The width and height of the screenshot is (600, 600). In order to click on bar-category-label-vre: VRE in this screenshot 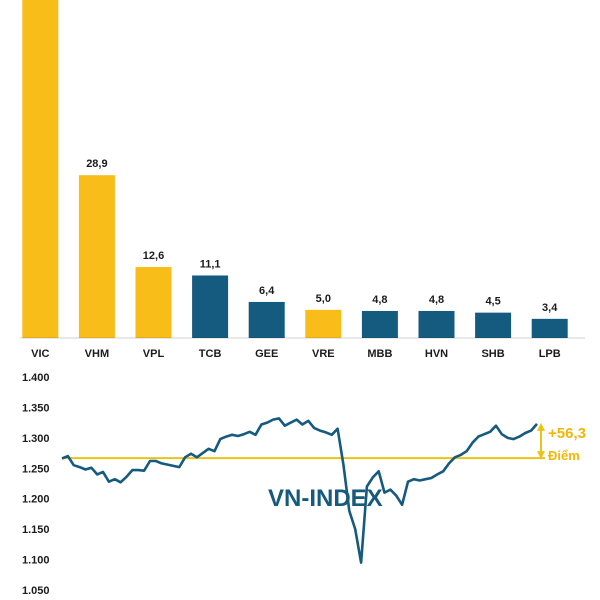, I will do `click(323, 354)`.